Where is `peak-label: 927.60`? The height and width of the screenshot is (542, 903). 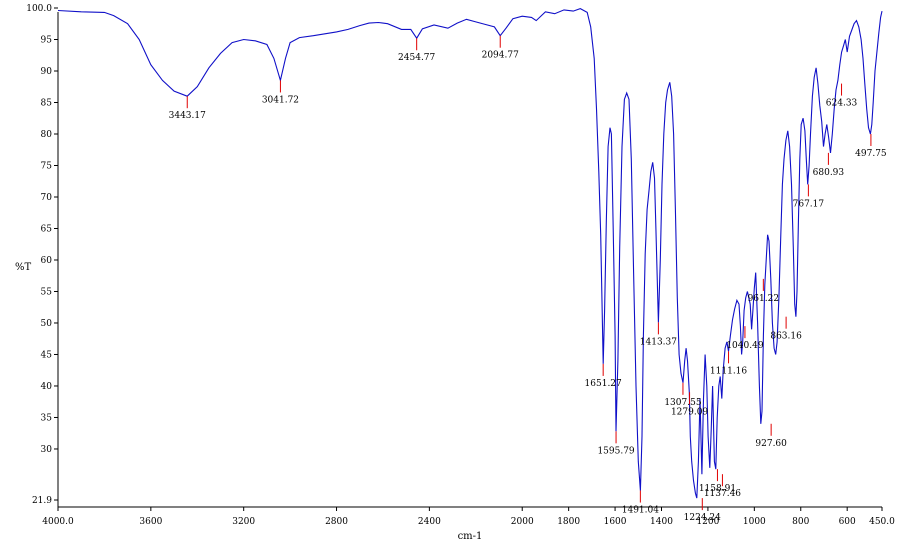
peak-label: 927.60 is located at coordinates (771, 444).